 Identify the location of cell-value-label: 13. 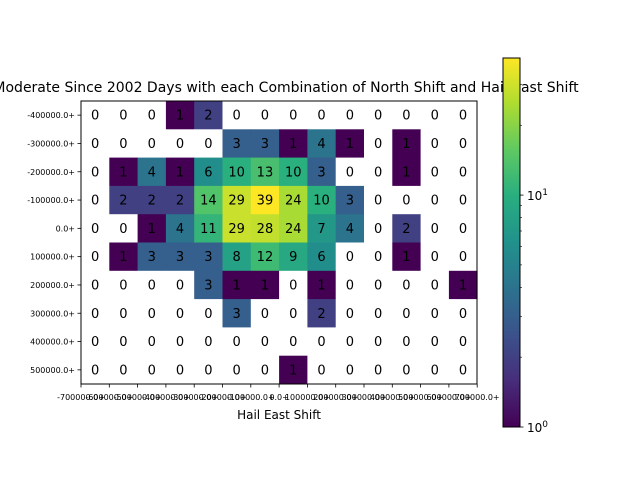
(265, 172).